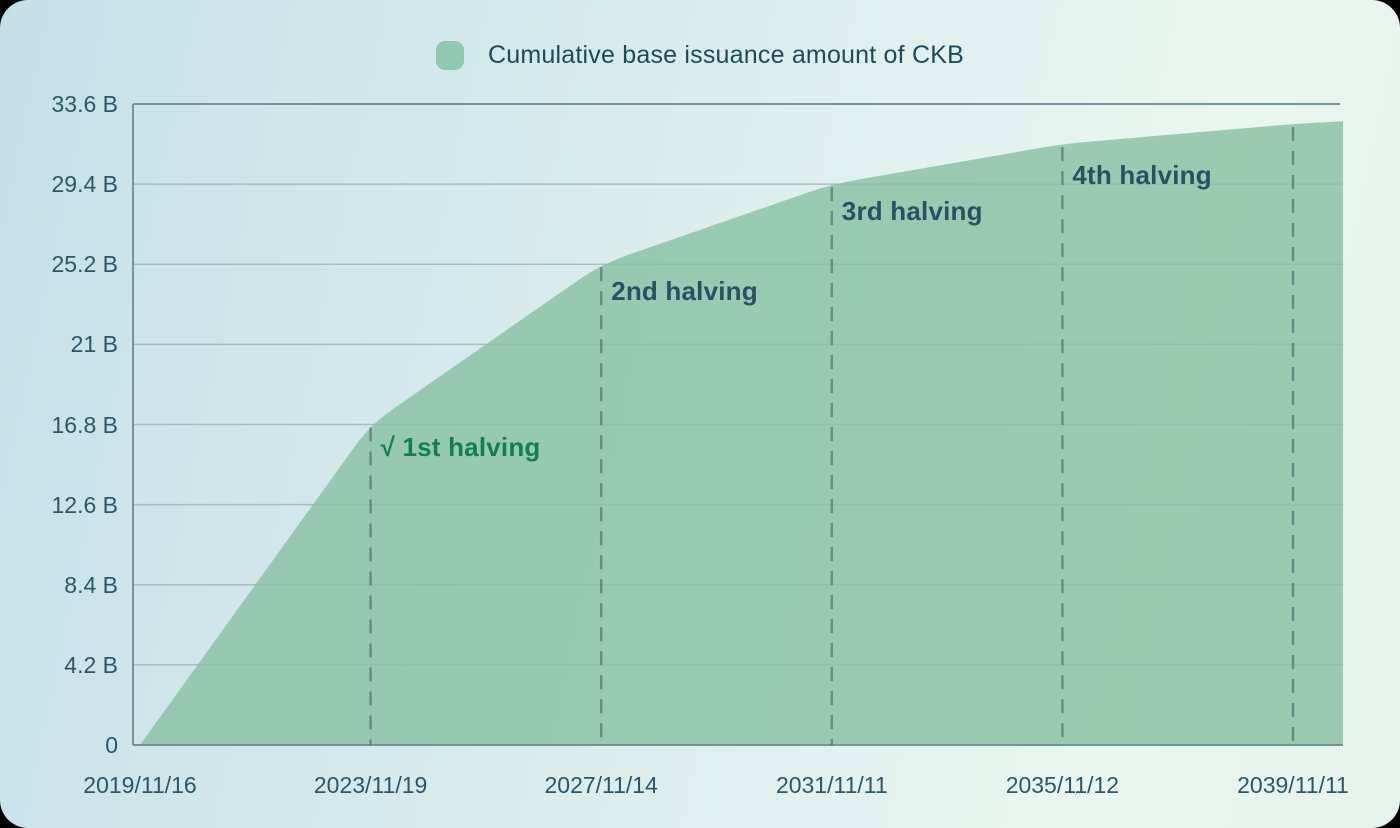 Image resolution: width=1400 pixels, height=828 pixels. What do you see at coordinates (140, 785) in the screenshot?
I see `x-axis-tick-label: 2019/11/16` at bounding box center [140, 785].